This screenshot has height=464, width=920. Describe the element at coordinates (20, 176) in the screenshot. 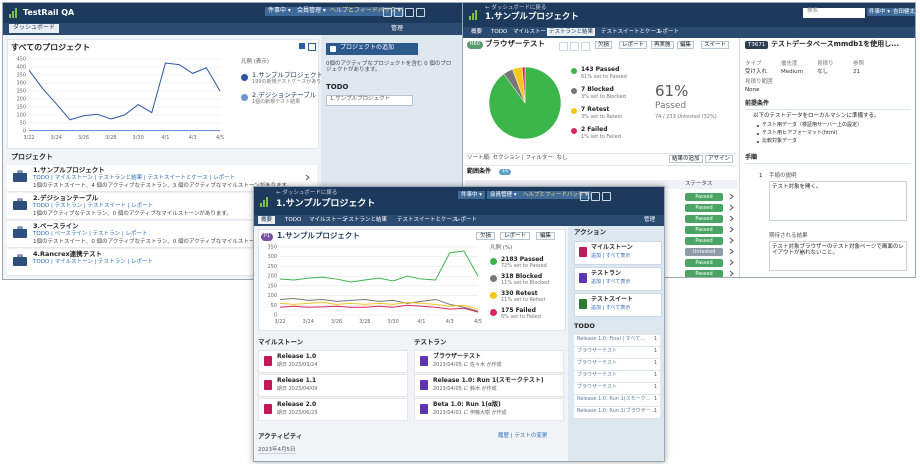

I see `briefcase-icon` at that location.